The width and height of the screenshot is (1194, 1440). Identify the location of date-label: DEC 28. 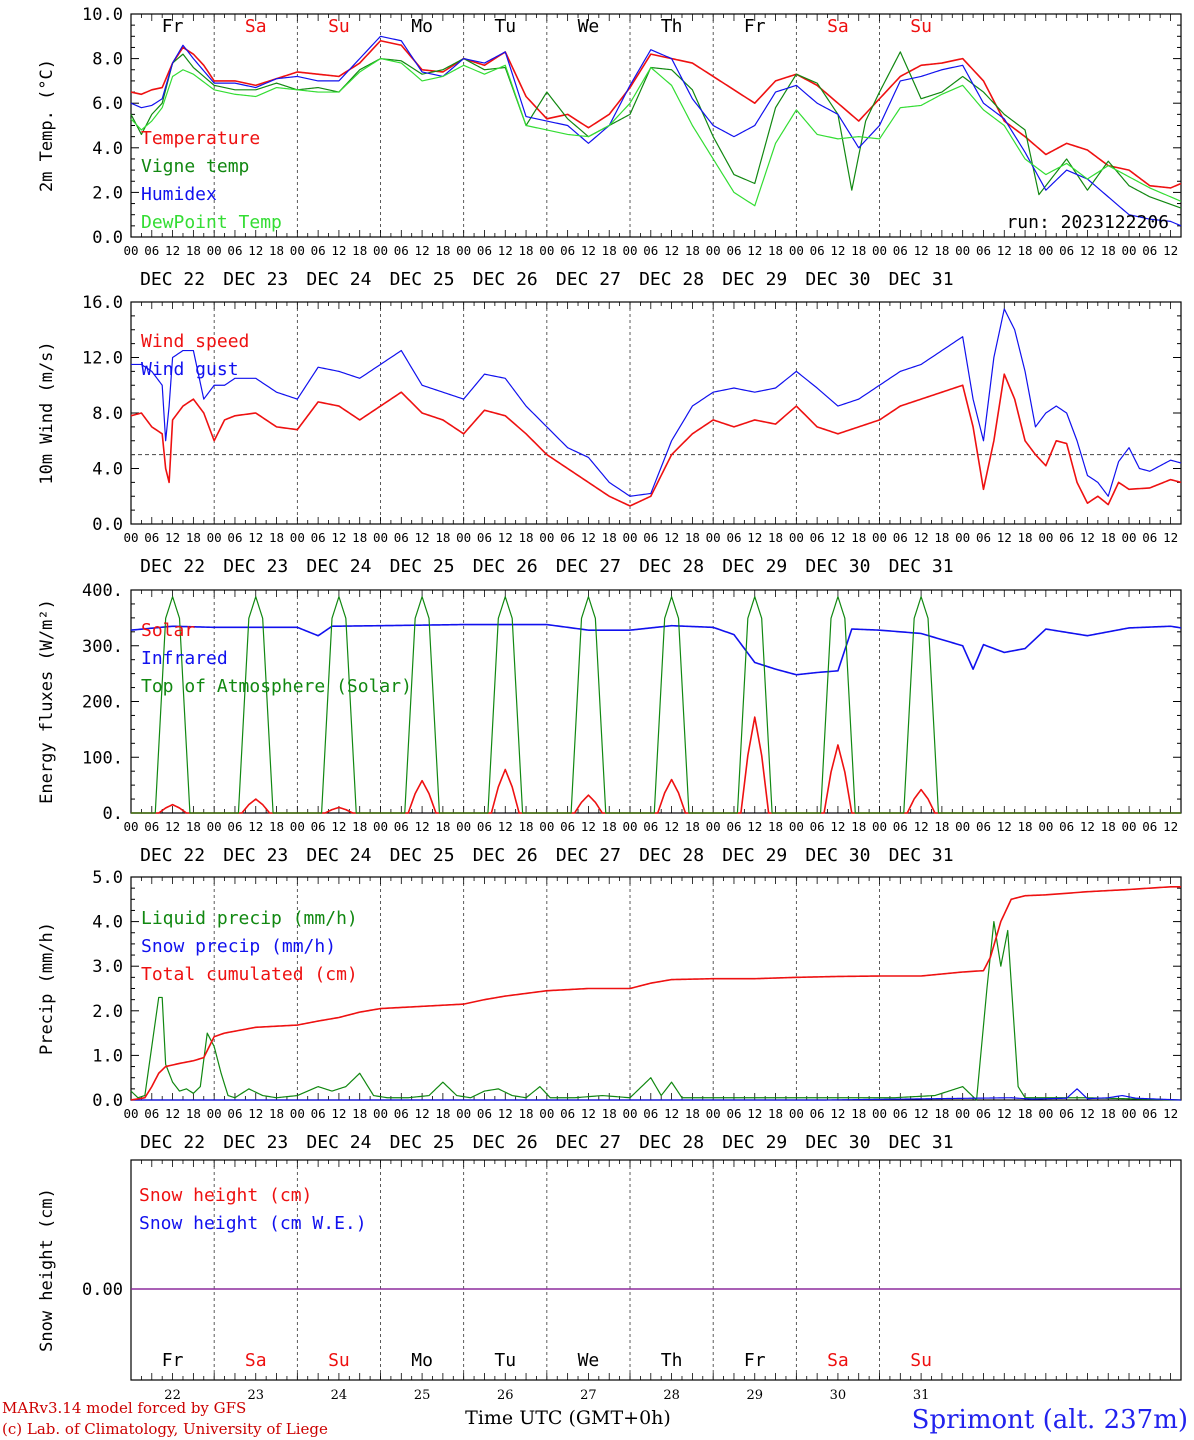
(671, 279).